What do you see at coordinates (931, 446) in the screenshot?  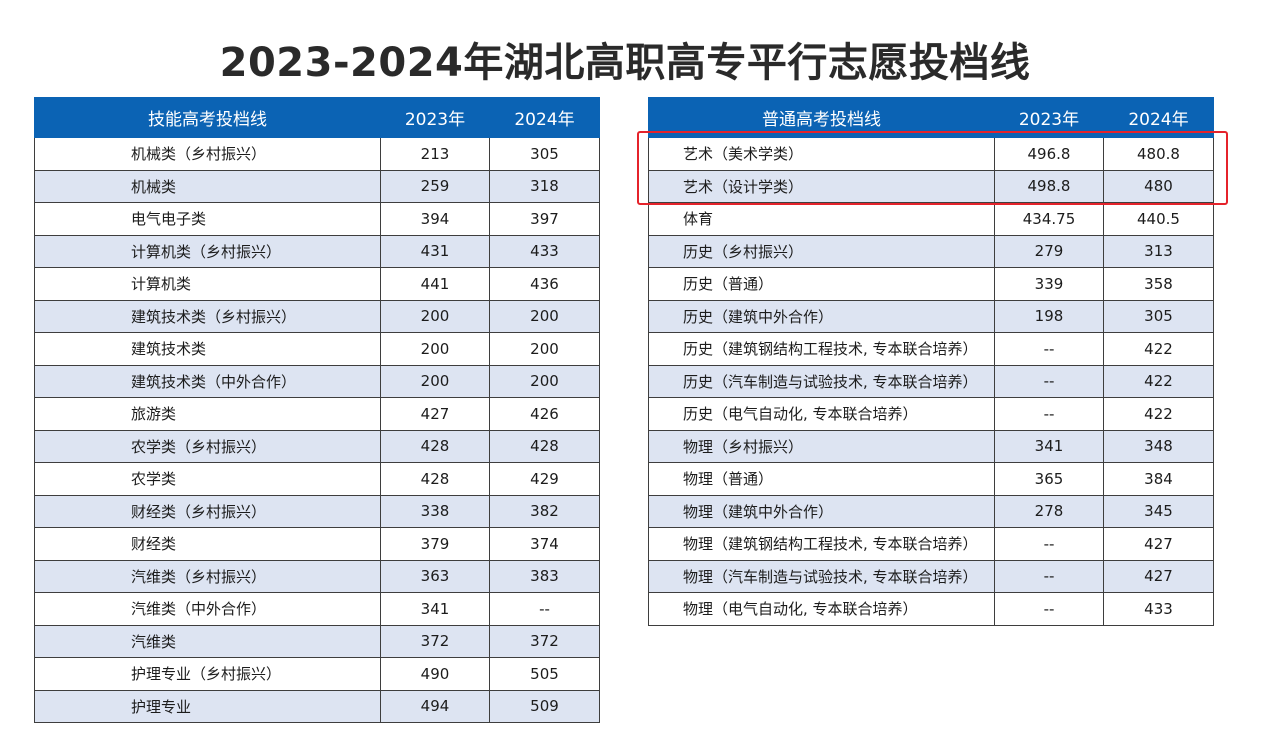 I see `table-row: 物理（乡村振兴） 341 348` at bounding box center [931, 446].